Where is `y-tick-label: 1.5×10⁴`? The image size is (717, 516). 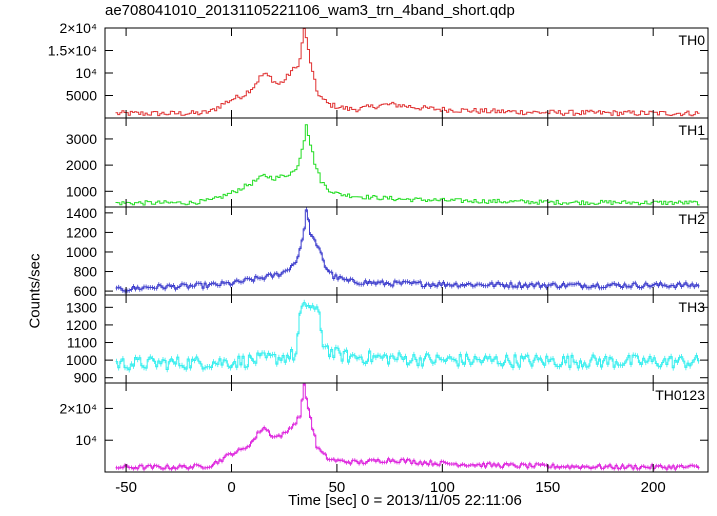
y-tick-label: 1.5×10⁴ is located at coordinates (72, 51).